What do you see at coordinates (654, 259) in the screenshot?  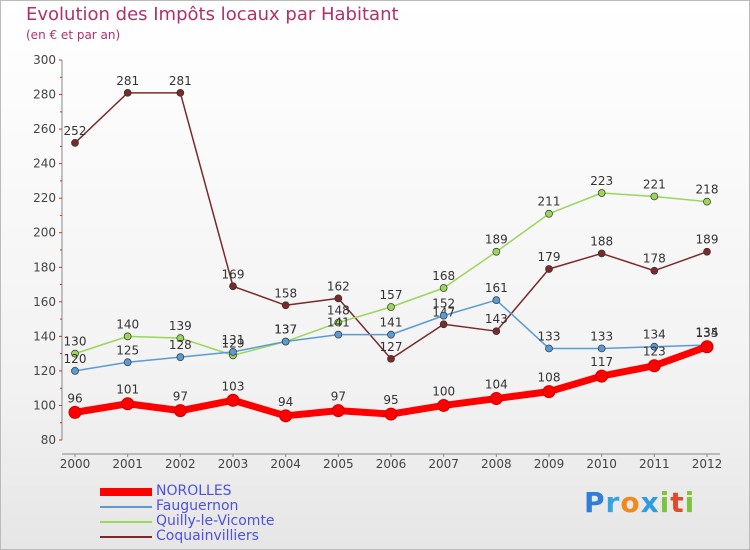 I see `data-label-coquainvilliers: 178` at bounding box center [654, 259].